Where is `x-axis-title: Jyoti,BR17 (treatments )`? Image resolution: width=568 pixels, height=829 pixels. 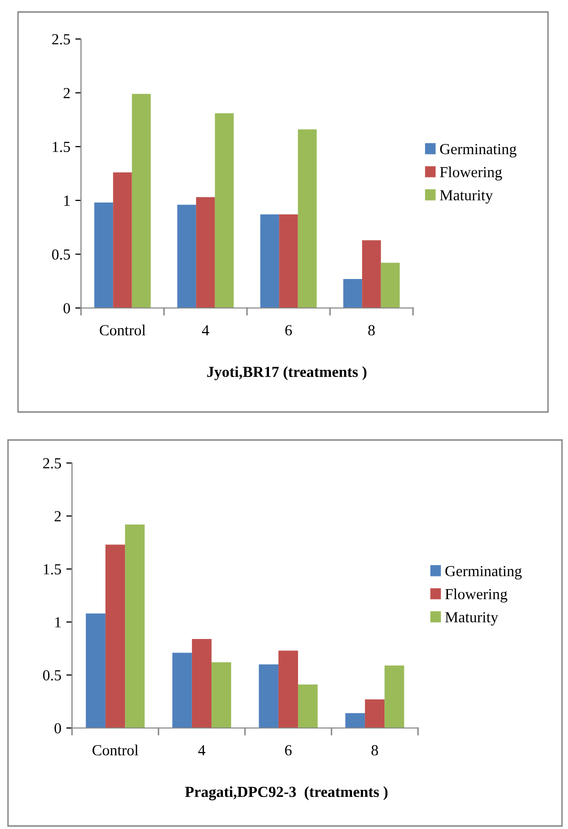
x-axis-title: Jyoti,BR17 (treatments ) is located at coordinates (286, 373).